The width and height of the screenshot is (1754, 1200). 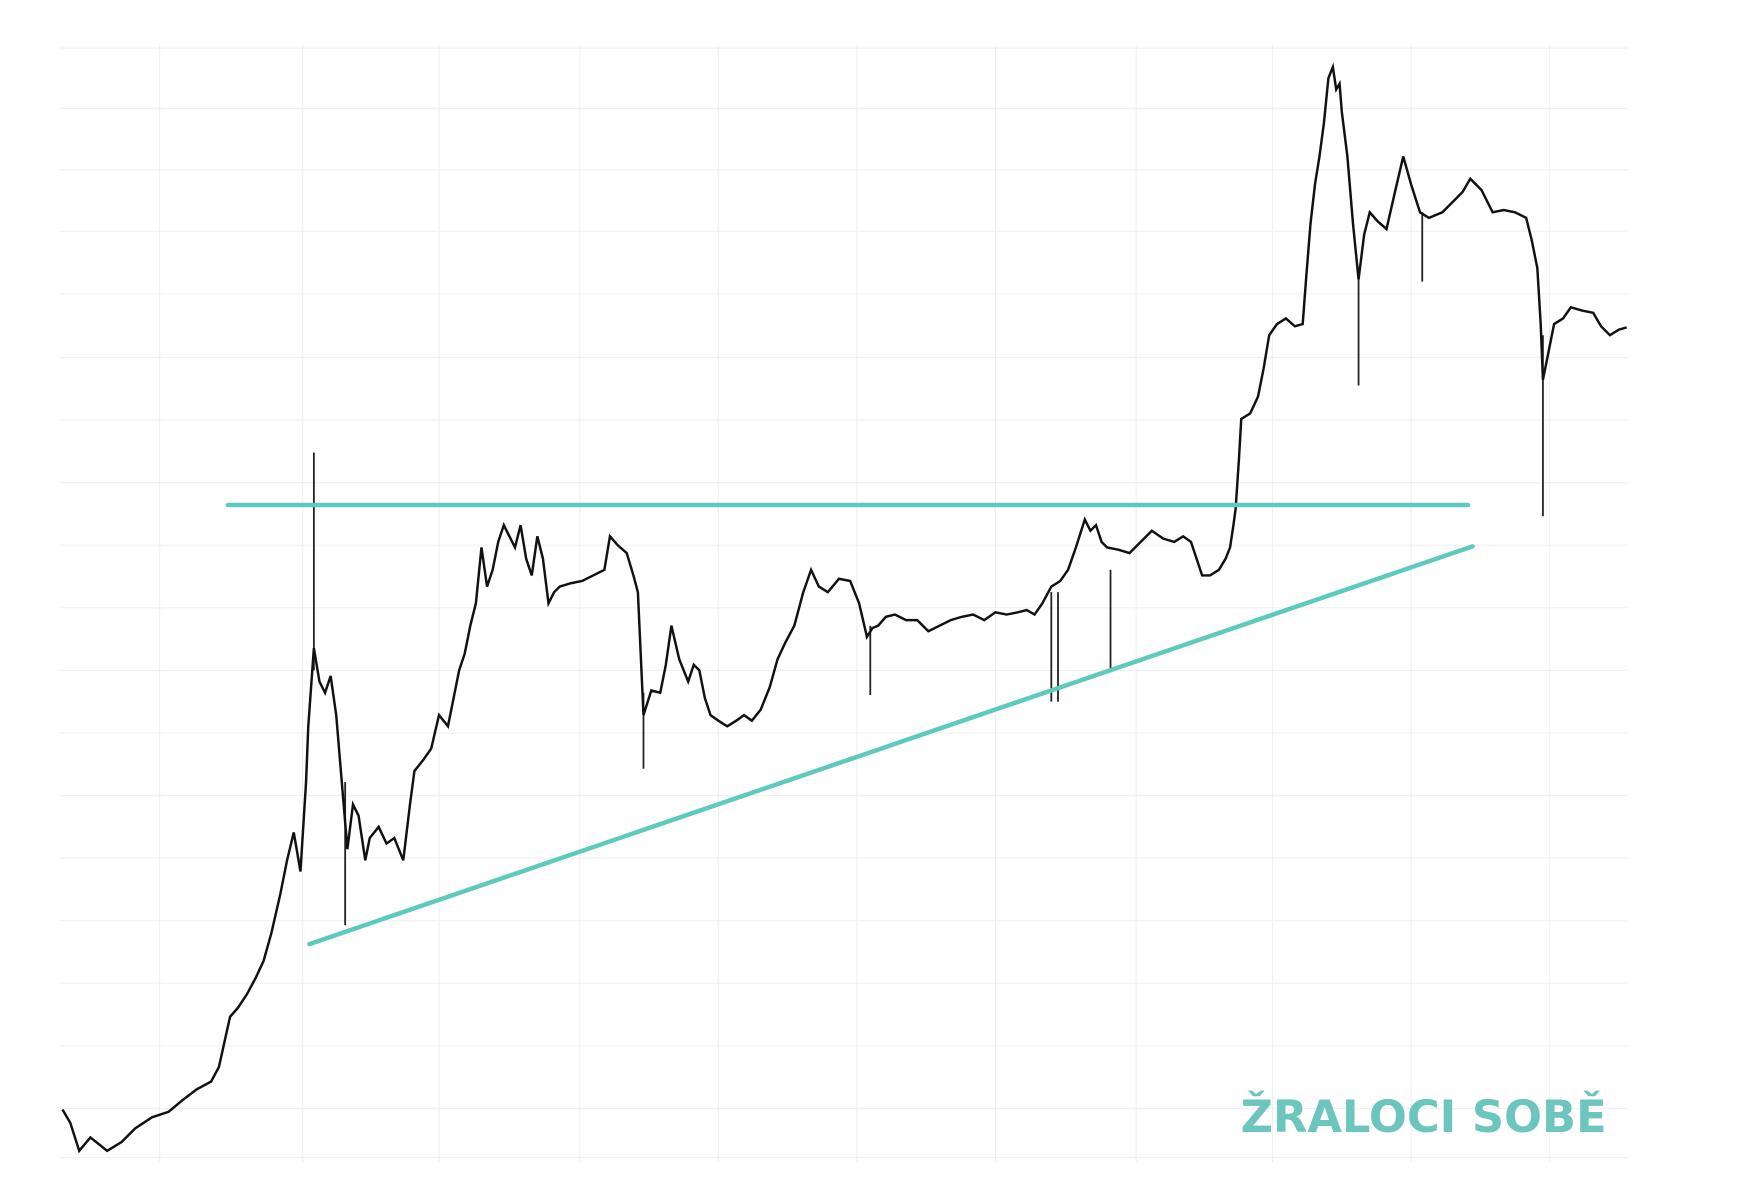 What do you see at coordinates (1424, 1116) in the screenshot?
I see `watermark: ŽRALOCI SOBĚ` at bounding box center [1424, 1116].